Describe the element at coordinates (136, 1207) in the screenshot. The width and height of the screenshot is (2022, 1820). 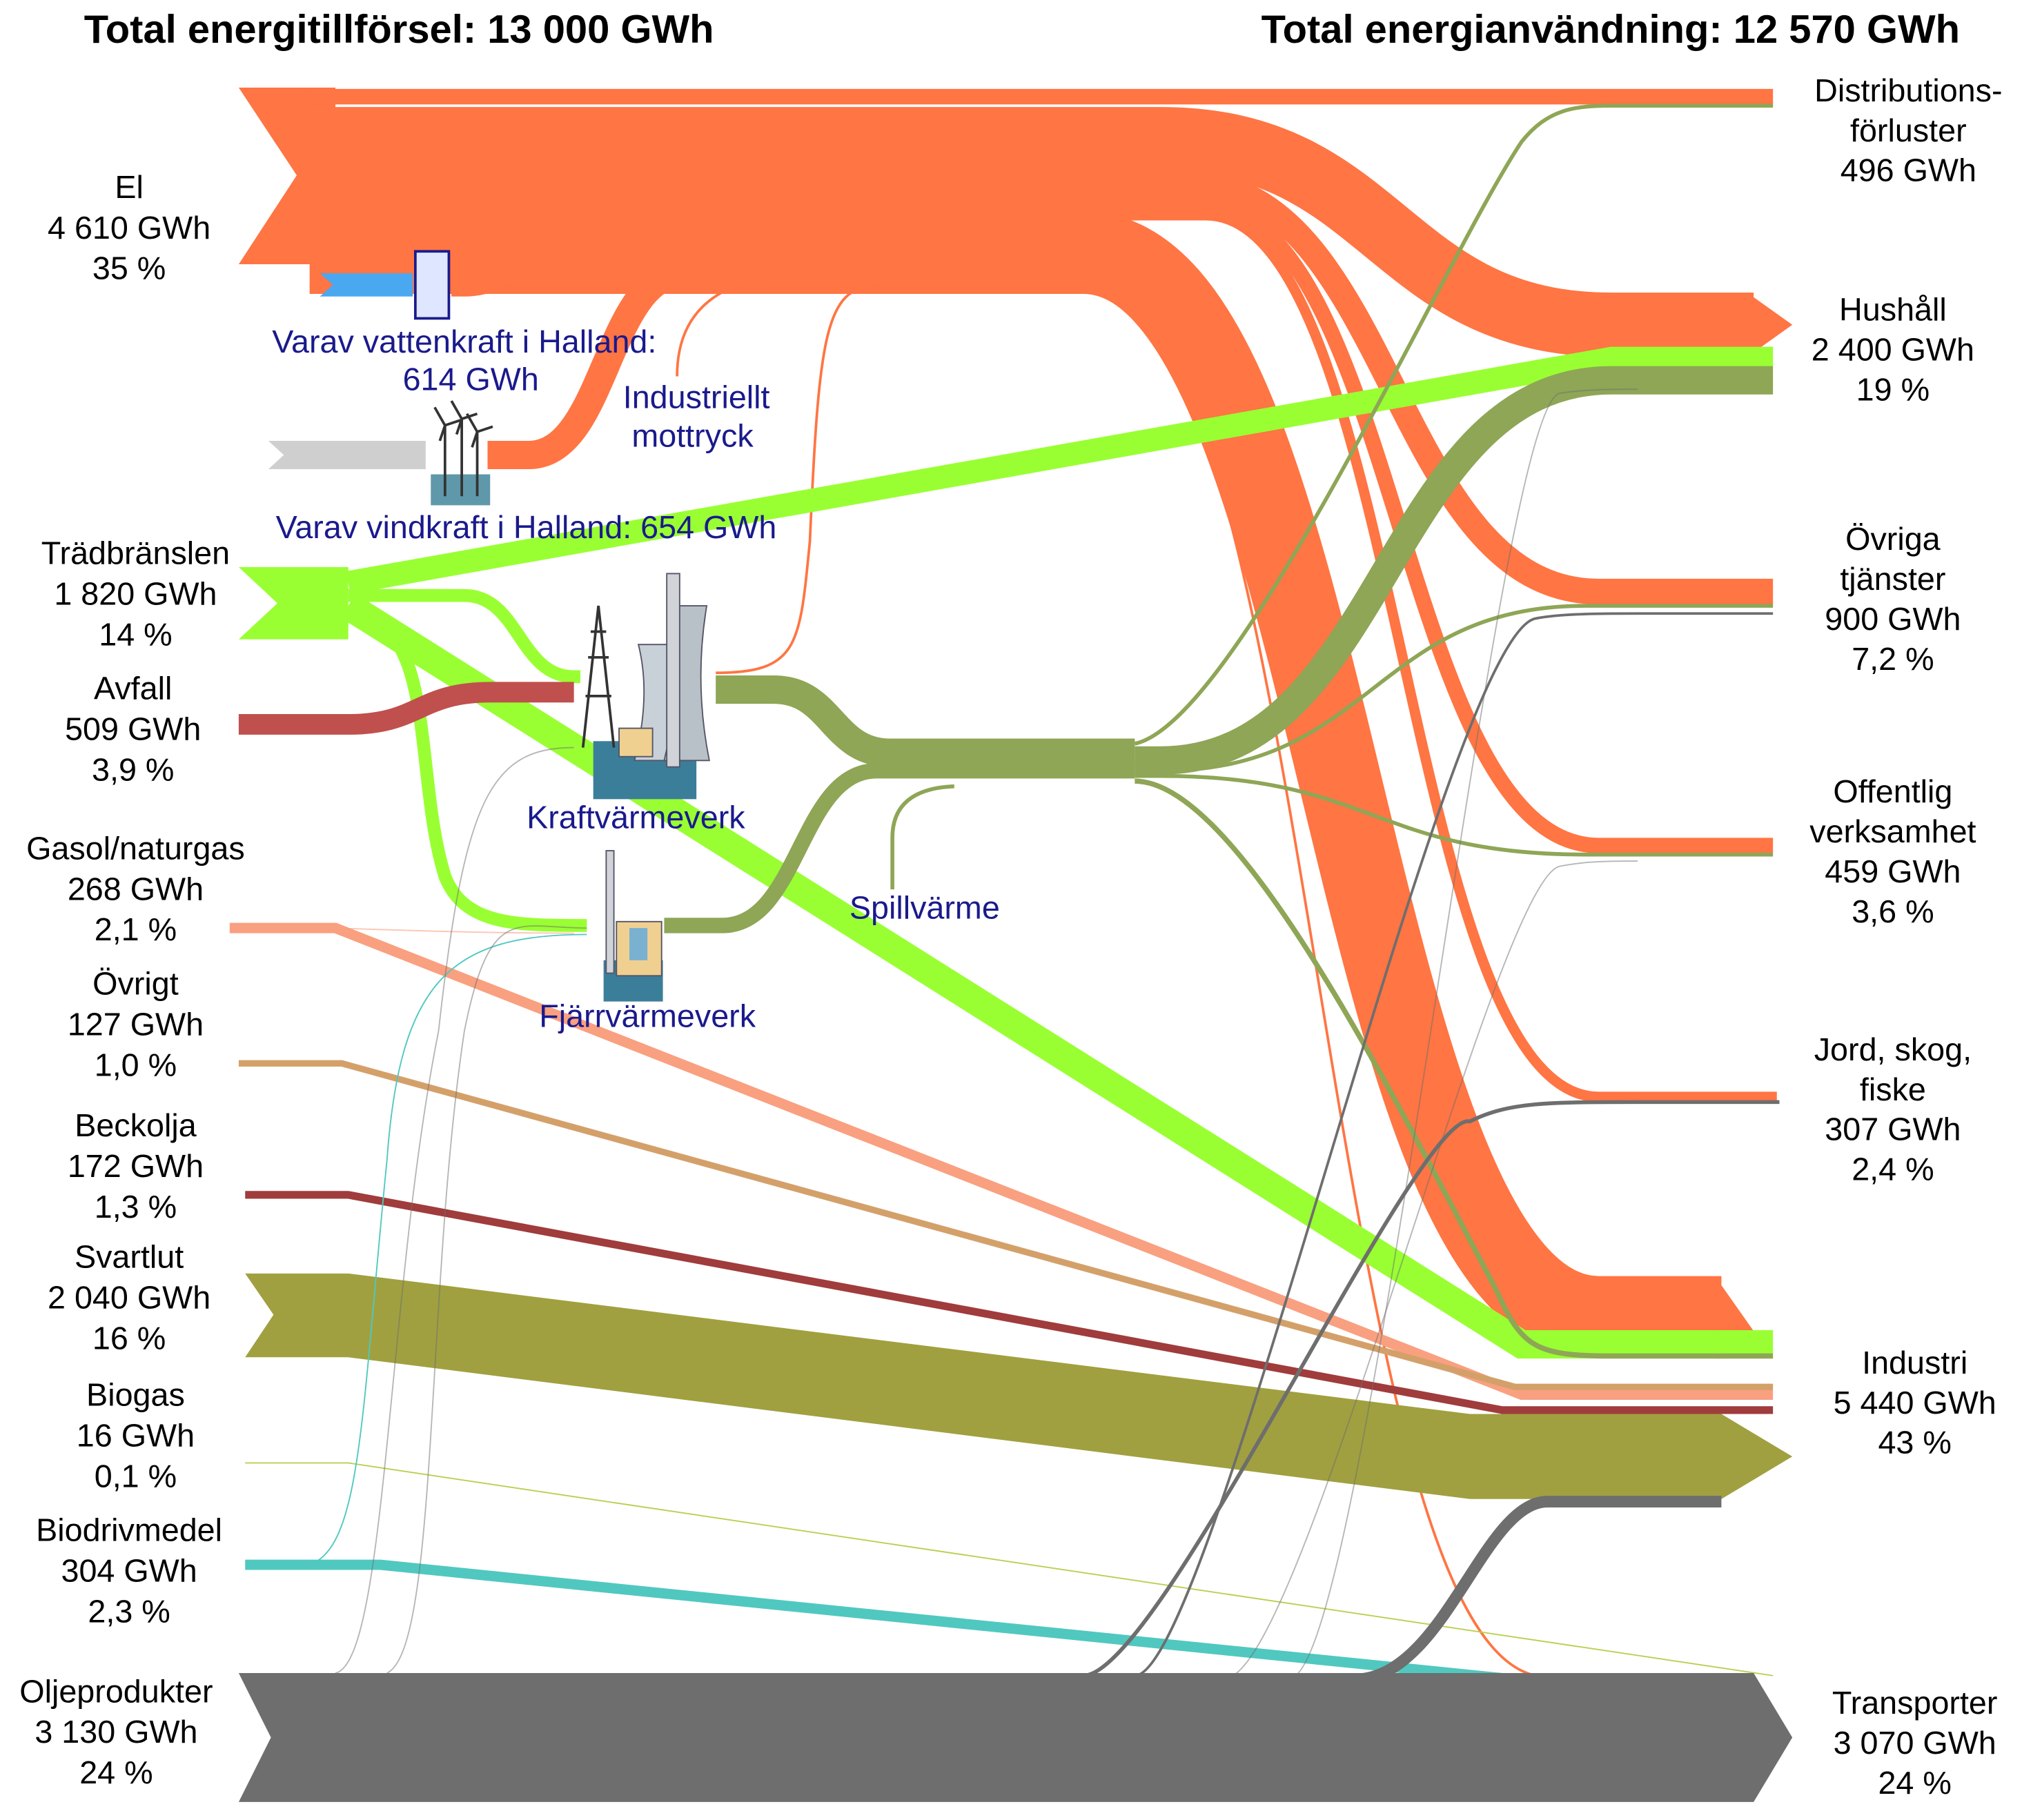
I see `source-label: 1,3 %` at that location.